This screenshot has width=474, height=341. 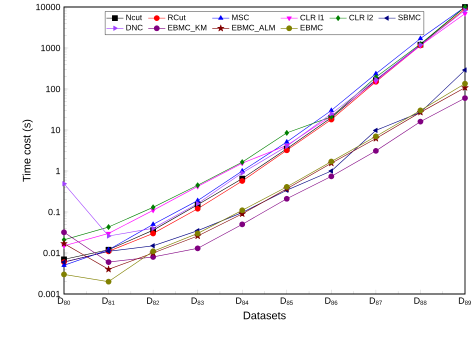 What do you see at coordinates (55, 130) in the screenshot?
I see `y-tick-label: 10` at bounding box center [55, 130].